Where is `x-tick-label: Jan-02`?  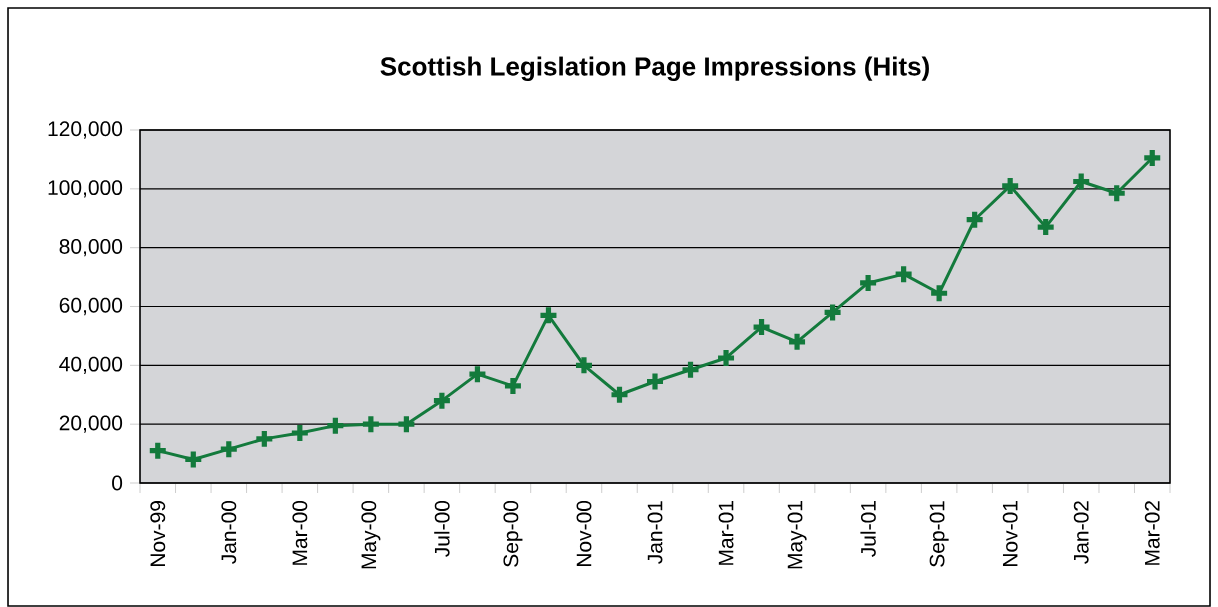 x-tick-label: Jan-02 is located at coordinates (1081, 532).